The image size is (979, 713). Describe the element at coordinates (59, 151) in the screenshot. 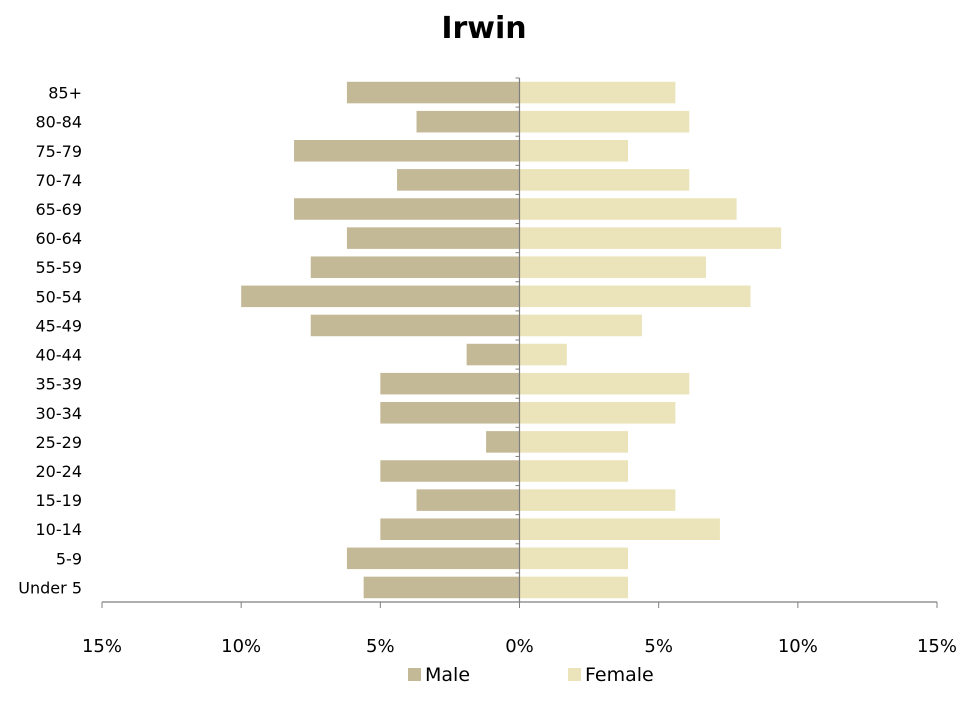

I see `category-label-15: 75-79` at that location.